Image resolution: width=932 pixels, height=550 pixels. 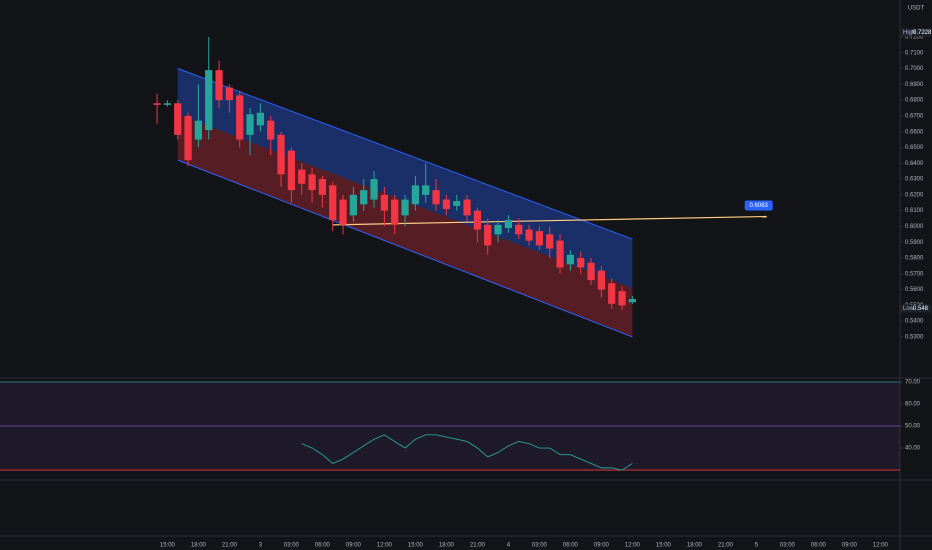 I want to click on price-label-name: Low, so click(x=909, y=309).